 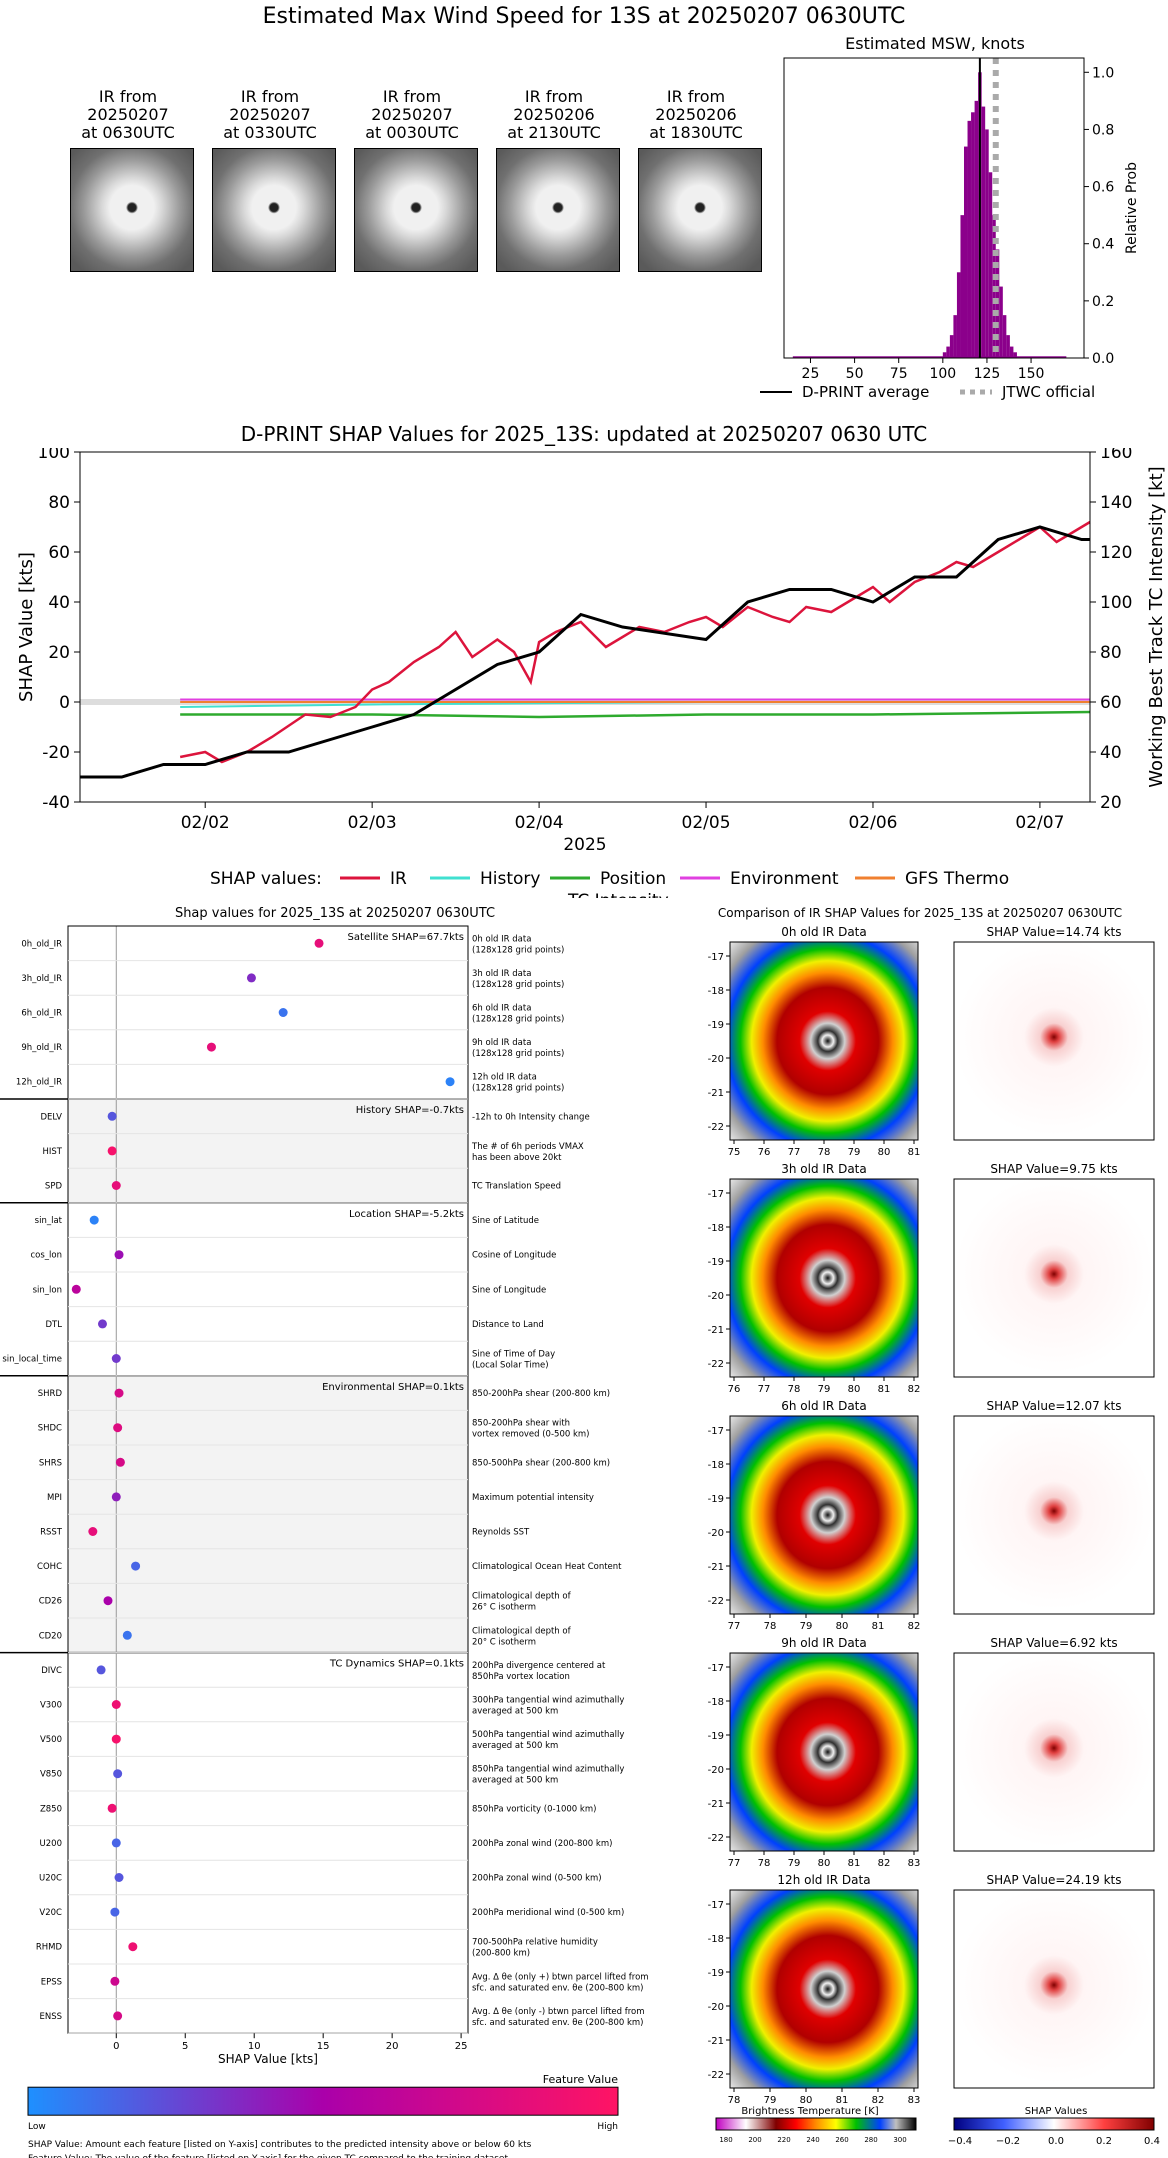 What do you see at coordinates (533, 1498) in the screenshot?
I see `feature-desc: Maximum potential intensity` at bounding box center [533, 1498].